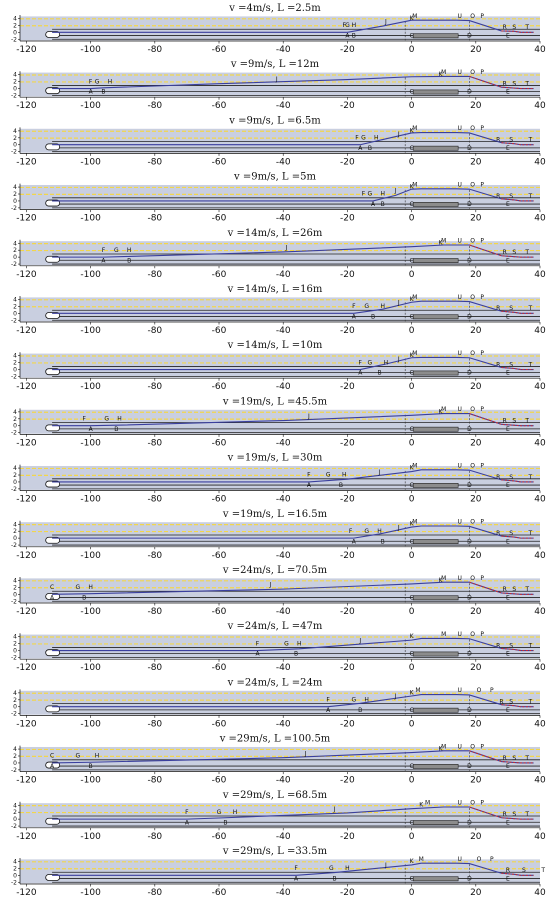 Image resolution: width=550 pixels, height=900 pixels. I want to click on point-label: F, so click(344, 25).